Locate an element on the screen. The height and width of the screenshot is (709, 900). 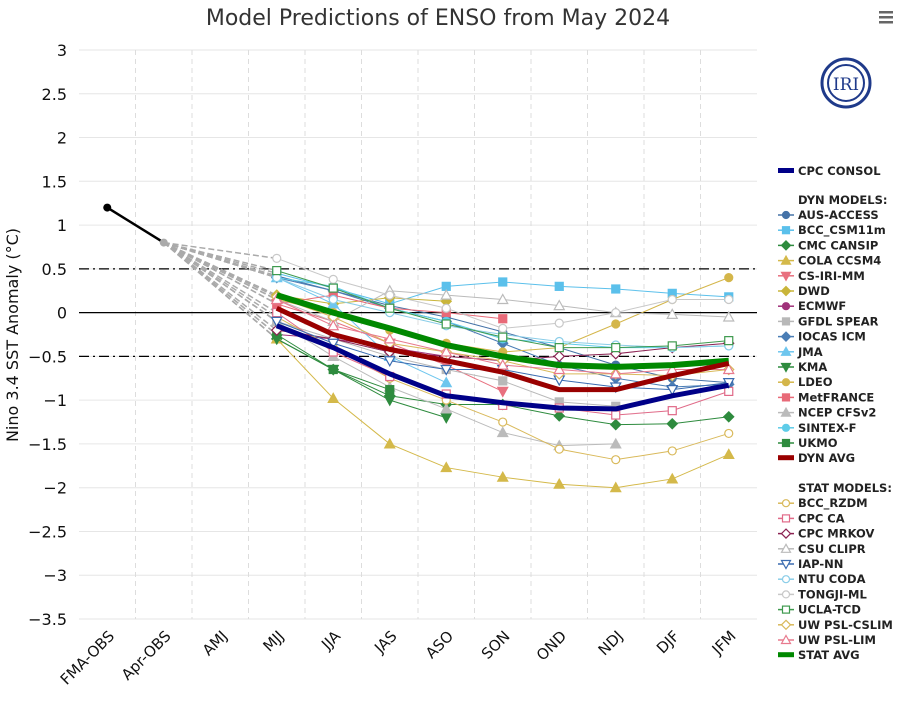
legend-item: BCC_CSM11m is located at coordinates (832, 230).